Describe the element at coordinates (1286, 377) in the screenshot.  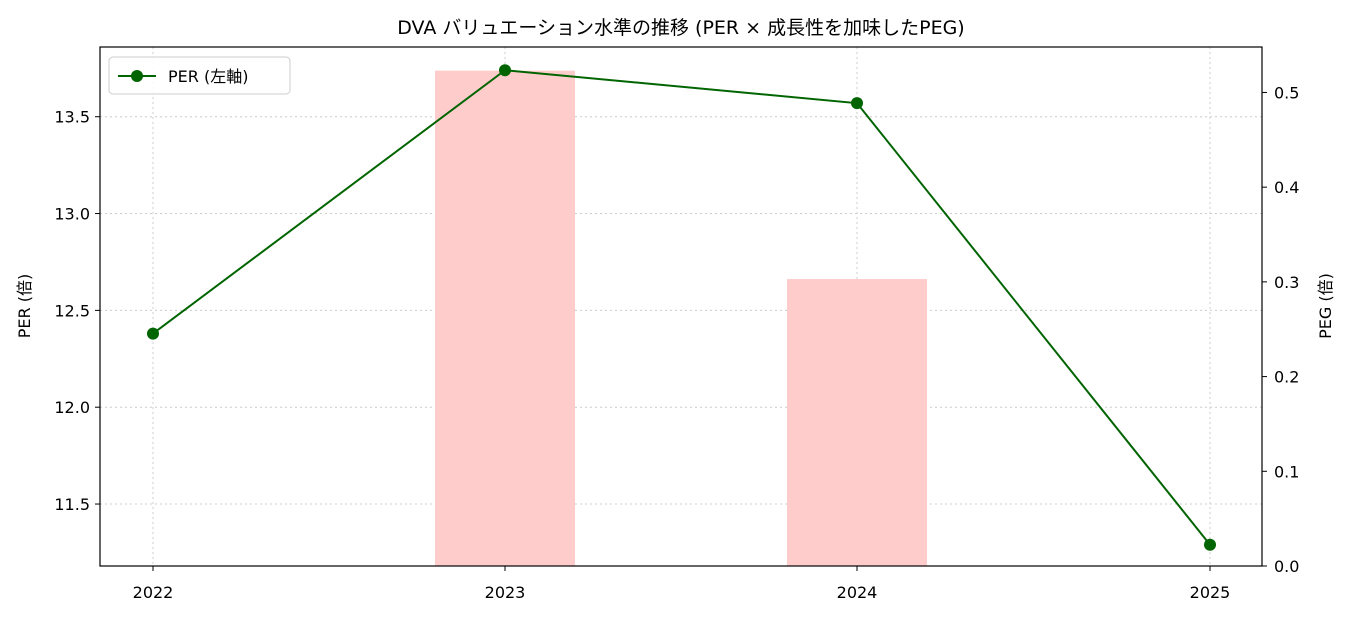
I see `y-right-tick-label: 0.2` at that location.